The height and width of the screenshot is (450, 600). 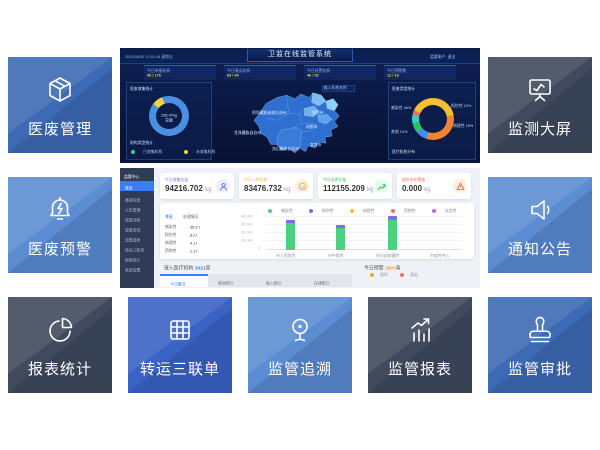 What do you see at coordinates (182, 217) in the screenshot?
I see `chart-side-tabs: 今日 处理情况` at bounding box center [182, 217].